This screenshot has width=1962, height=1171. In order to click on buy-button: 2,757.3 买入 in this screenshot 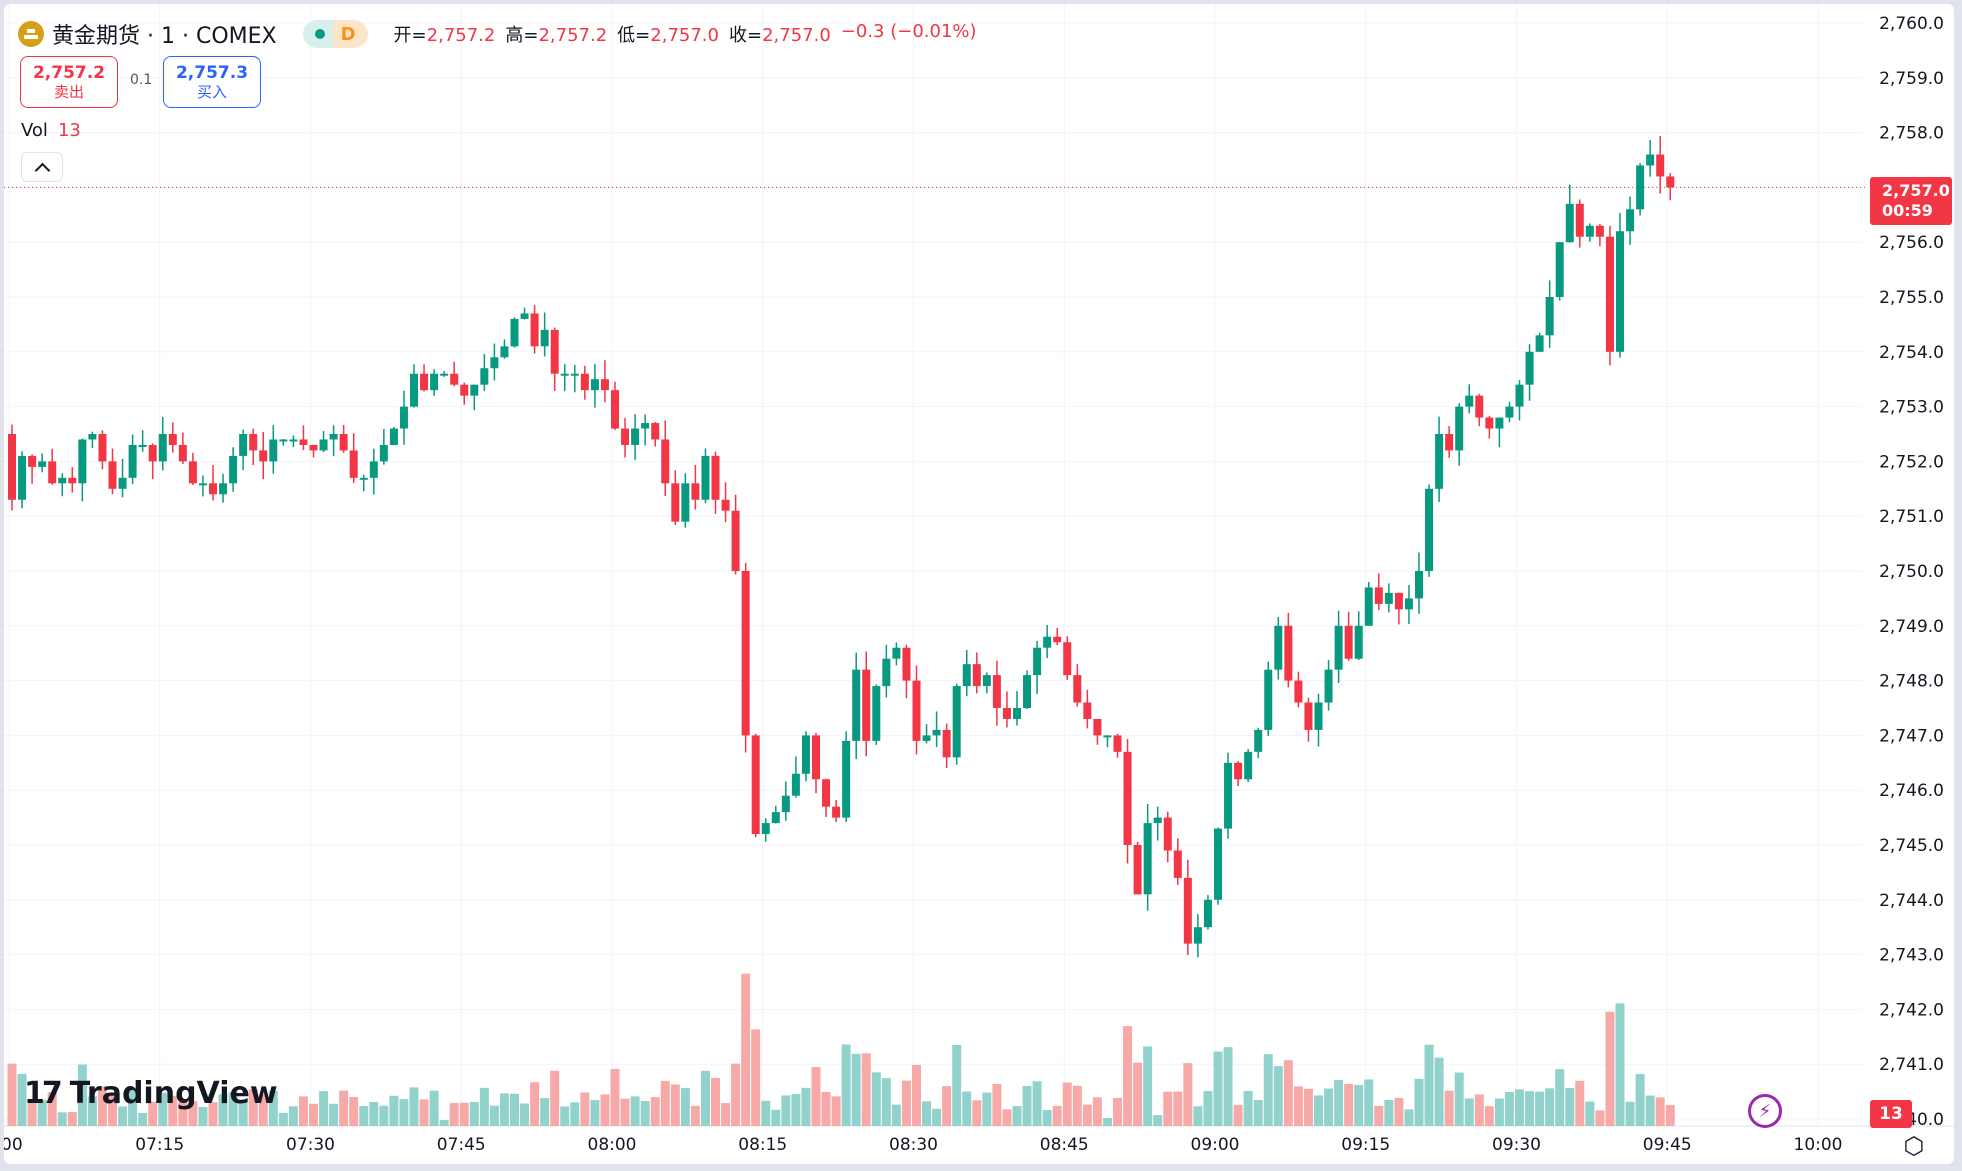, I will do `click(212, 82)`.